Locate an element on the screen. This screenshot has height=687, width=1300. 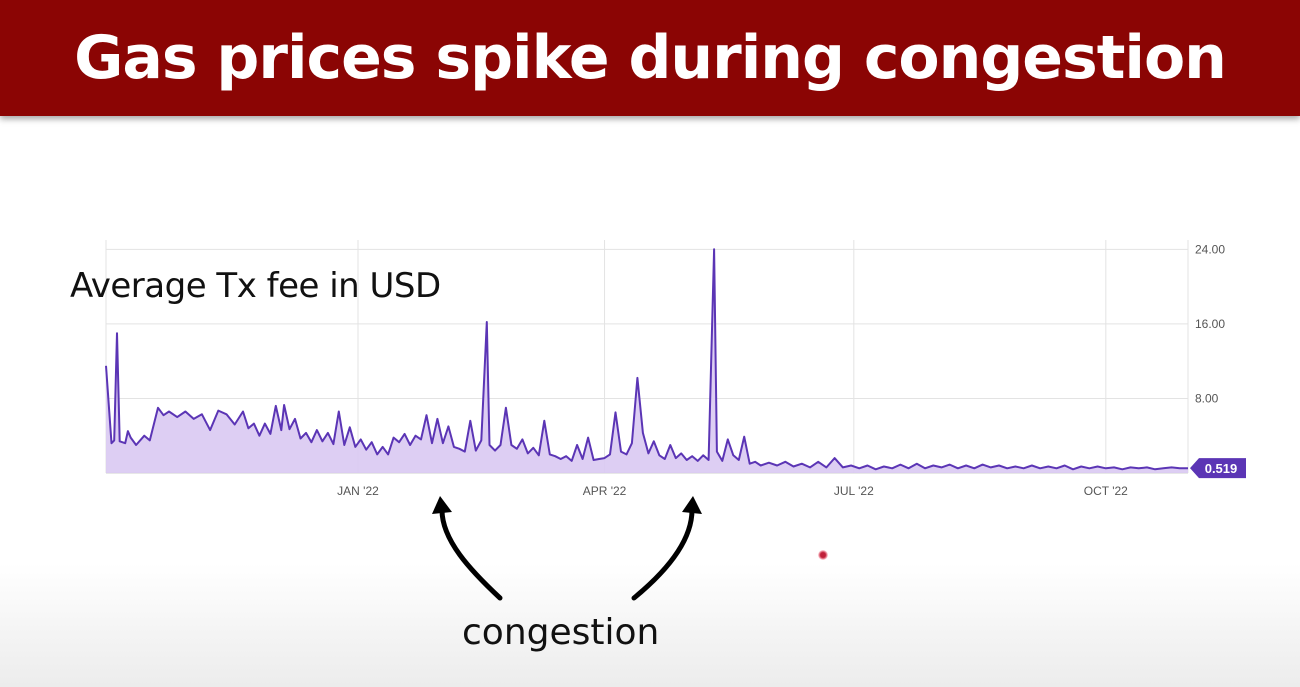
x-tick-label: JUL '22 is located at coordinates (854, 491).